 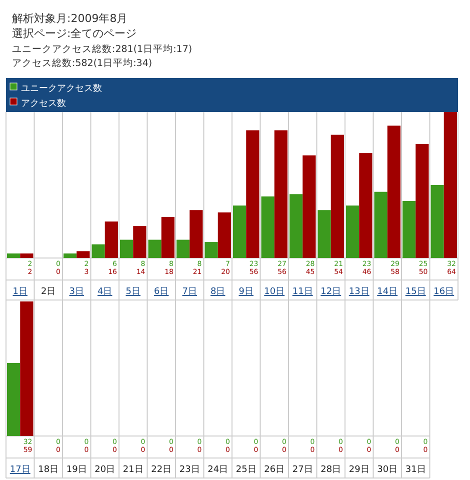 I want to click on x-tick-label: 25日, so click(x=246, y=470).